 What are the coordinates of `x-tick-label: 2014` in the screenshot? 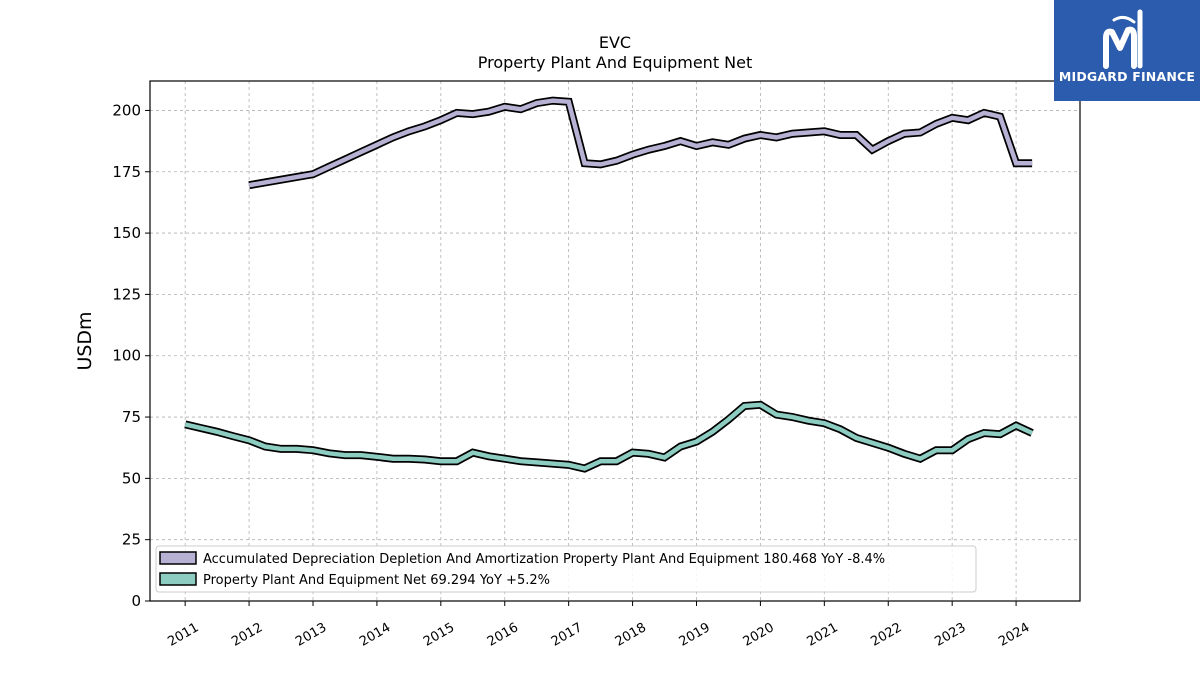 It's located at (375, 635).